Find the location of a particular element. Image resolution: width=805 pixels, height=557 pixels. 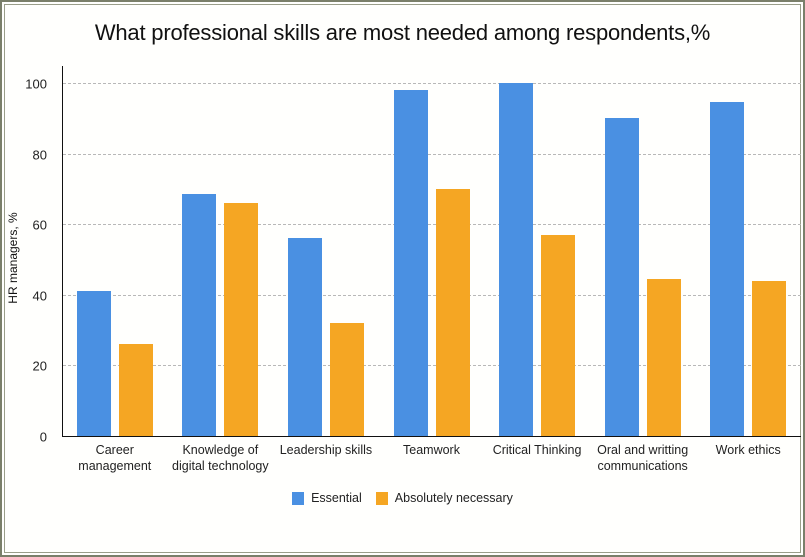

y-tick-label: 80 is located at coordinates (39, 155).